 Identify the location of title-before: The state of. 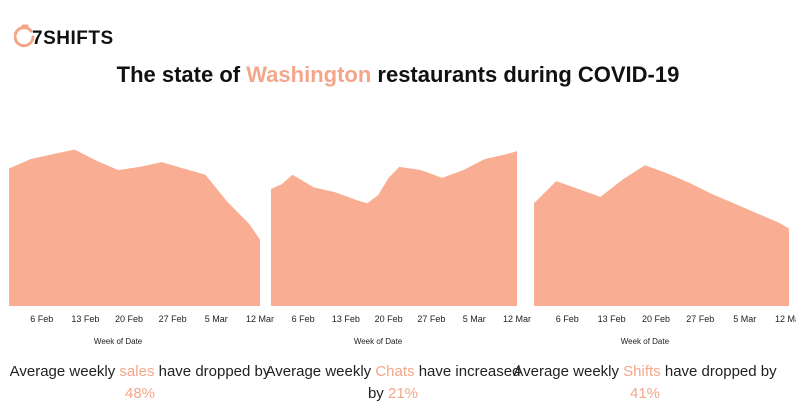
(181, 74).